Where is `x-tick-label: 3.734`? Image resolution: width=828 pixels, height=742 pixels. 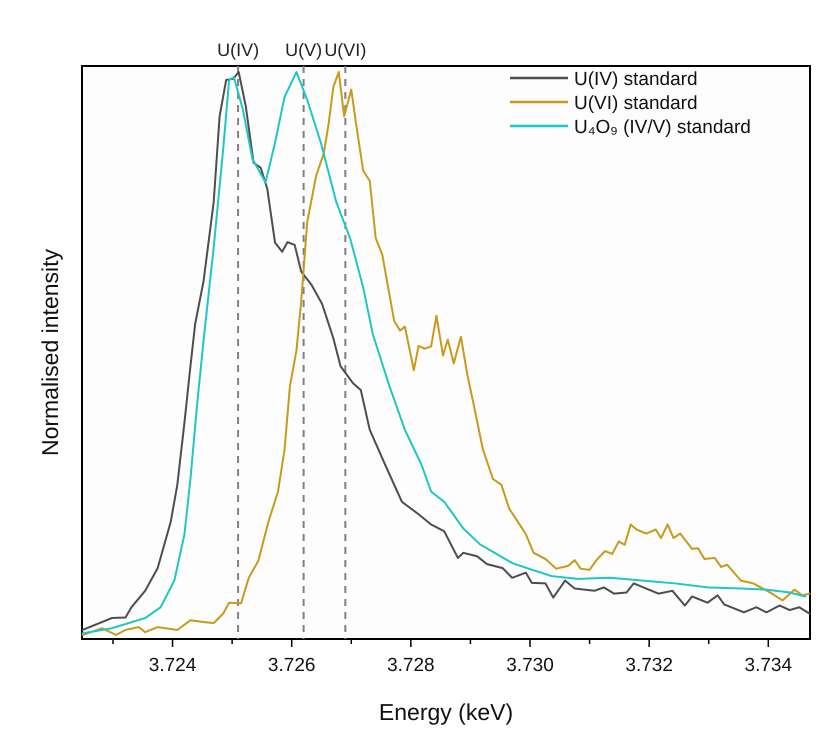 x-tick-label: 3.734 is located at coordinates (768, 665).